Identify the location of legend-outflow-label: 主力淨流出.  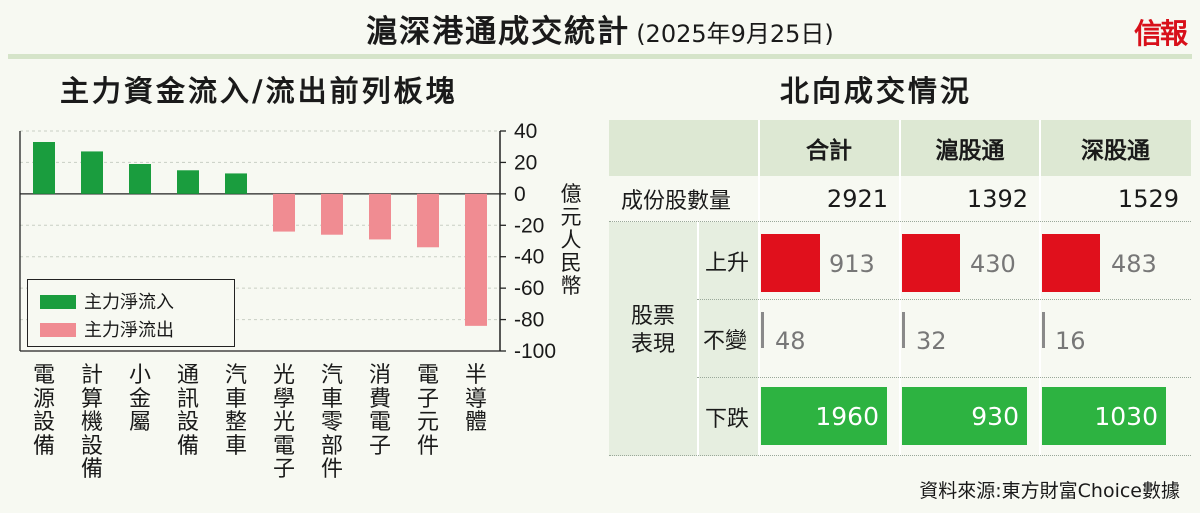
(129, 330).